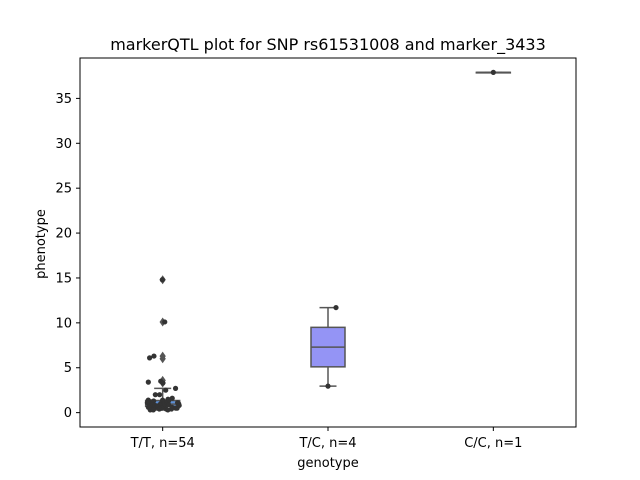 Image resolution: width=640 pixels, height=480 pixels. Describe the element at coordinates (68, 413) in the screenshot. I see `y-tick-label: 0` at that location.